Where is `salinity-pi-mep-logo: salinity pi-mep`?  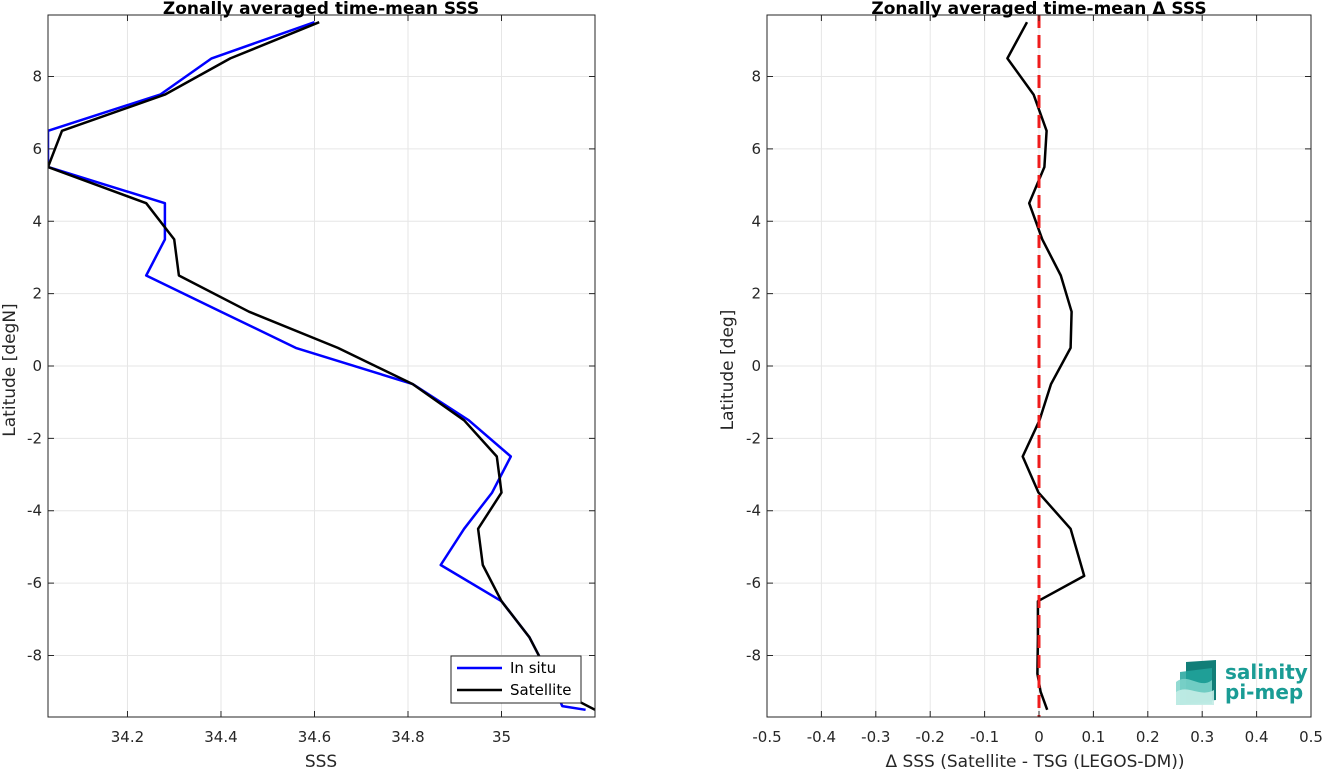 salinity-pi-mep-logo: salinity pi-mep is located at coordinates (1242, 682).